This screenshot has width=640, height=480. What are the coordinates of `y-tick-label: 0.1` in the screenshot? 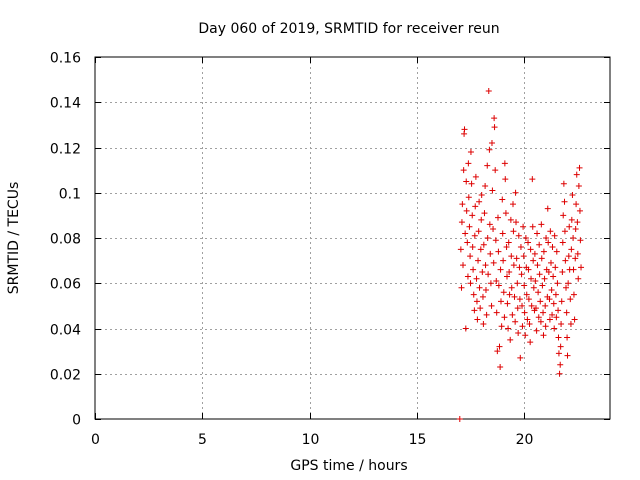 It's located at (70, 195).